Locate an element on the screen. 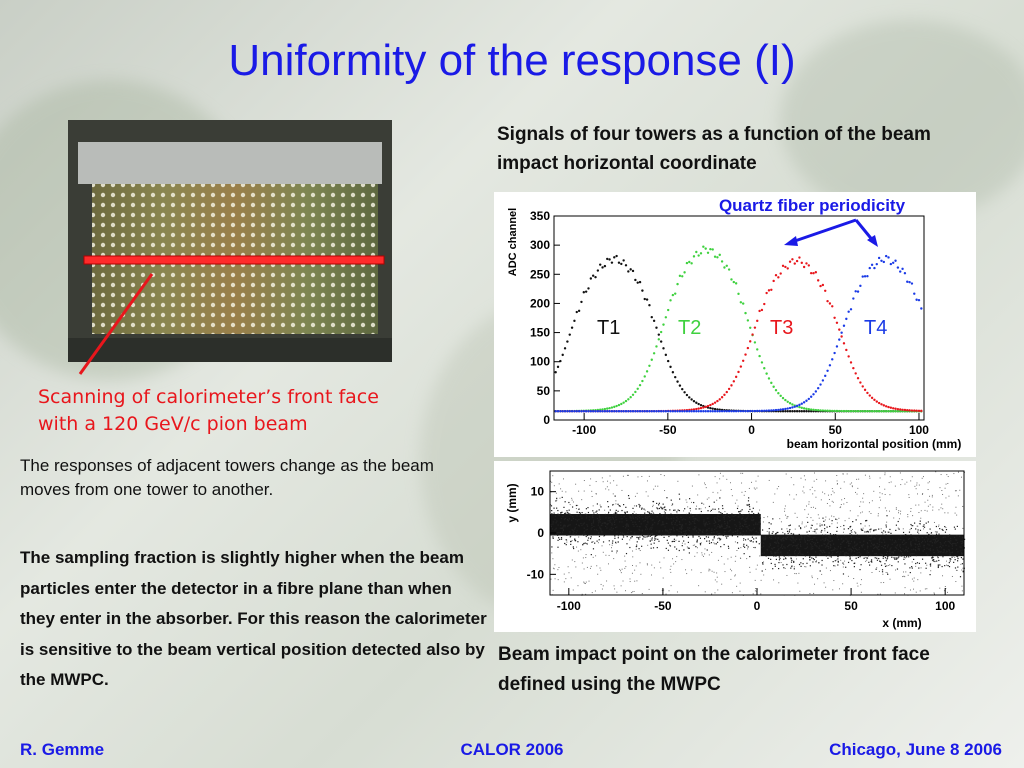 Image resolution: width=1024 pixels, height=768 pixels. series-label-t2: T2 is located at coordinates (689, 328).